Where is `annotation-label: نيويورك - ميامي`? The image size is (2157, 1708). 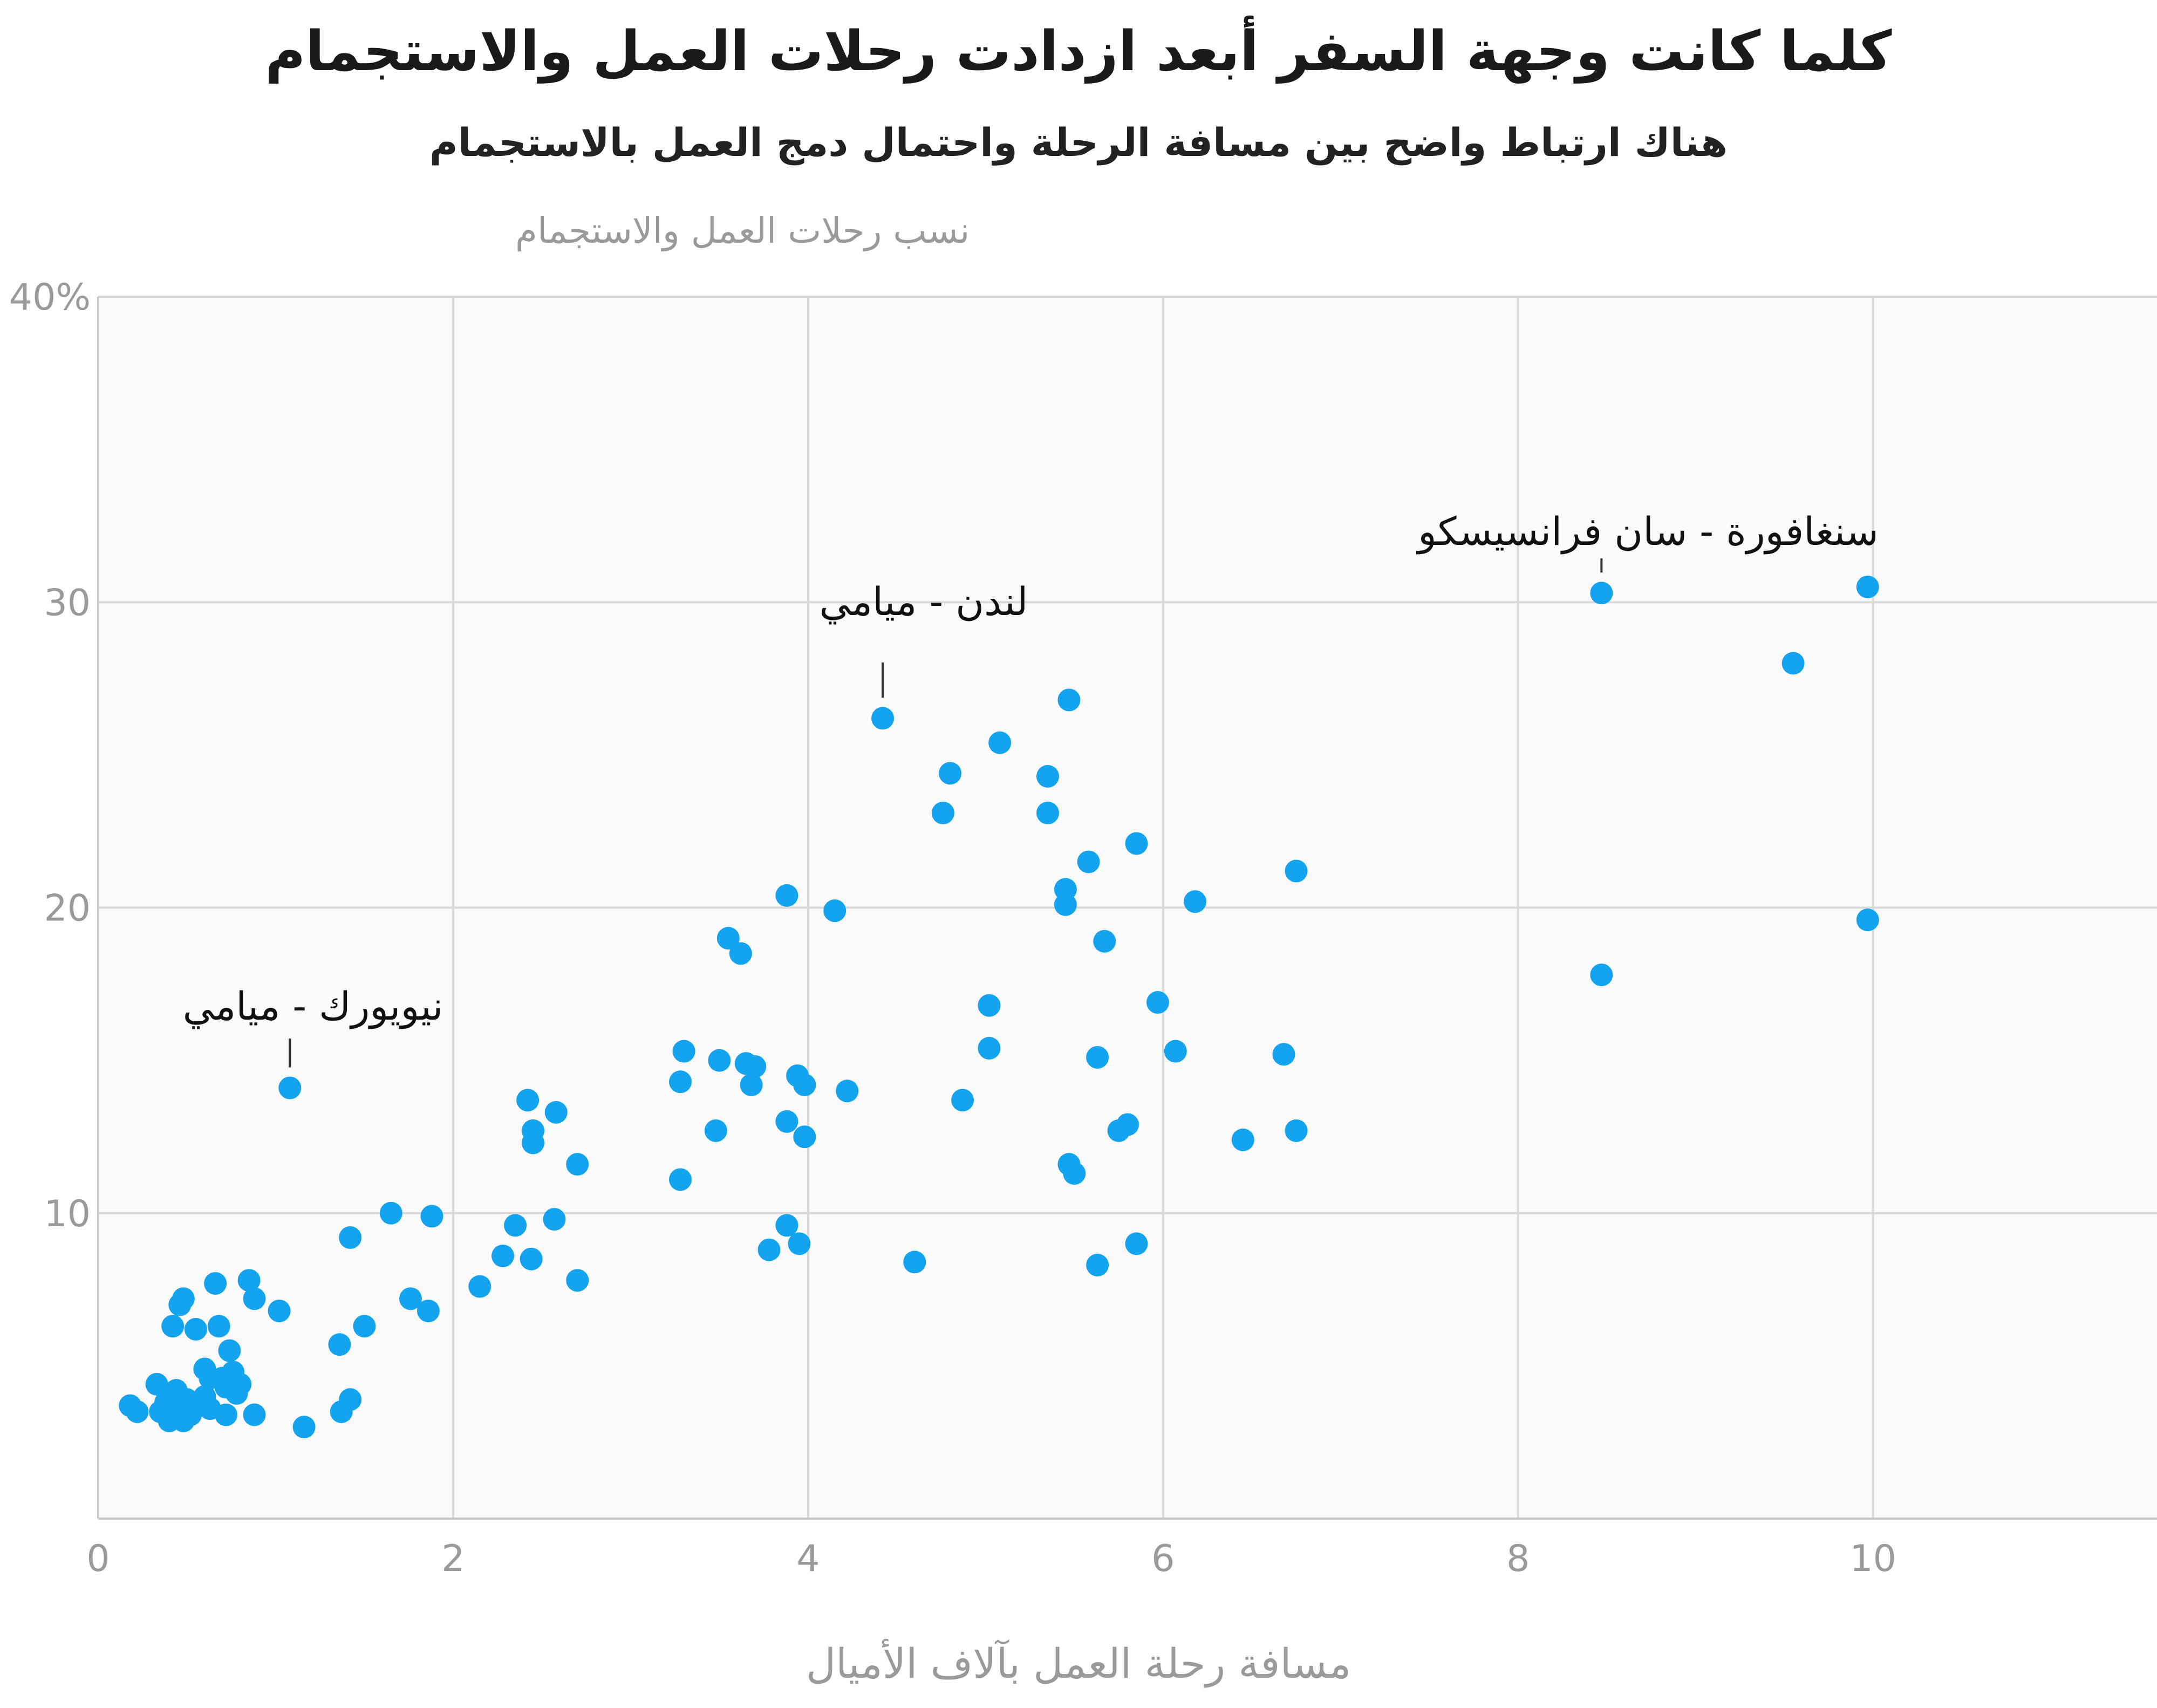
annotation-label: نيويورك - ميامي is located at coordinates (313, 1006).